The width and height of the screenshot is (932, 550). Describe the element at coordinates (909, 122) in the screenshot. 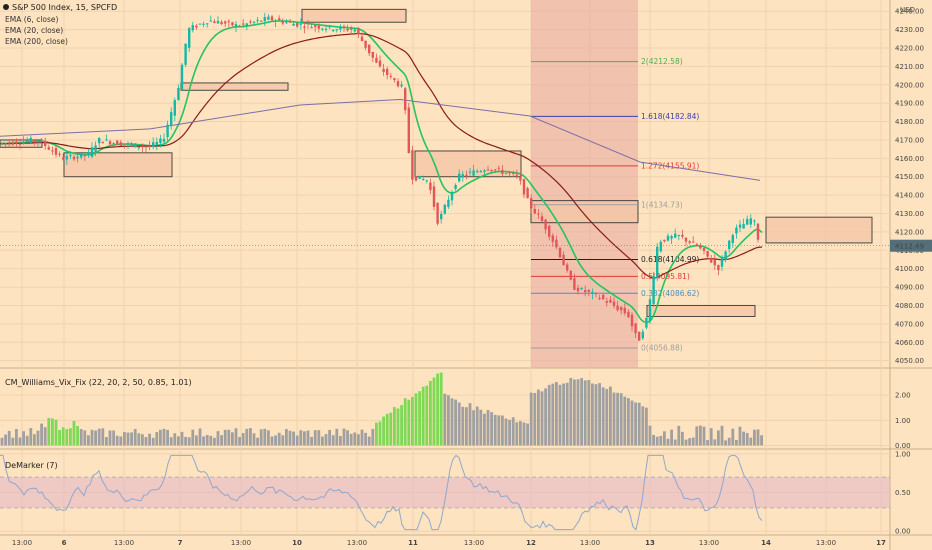

I see `price-tick-label: 4180.00` at that location.